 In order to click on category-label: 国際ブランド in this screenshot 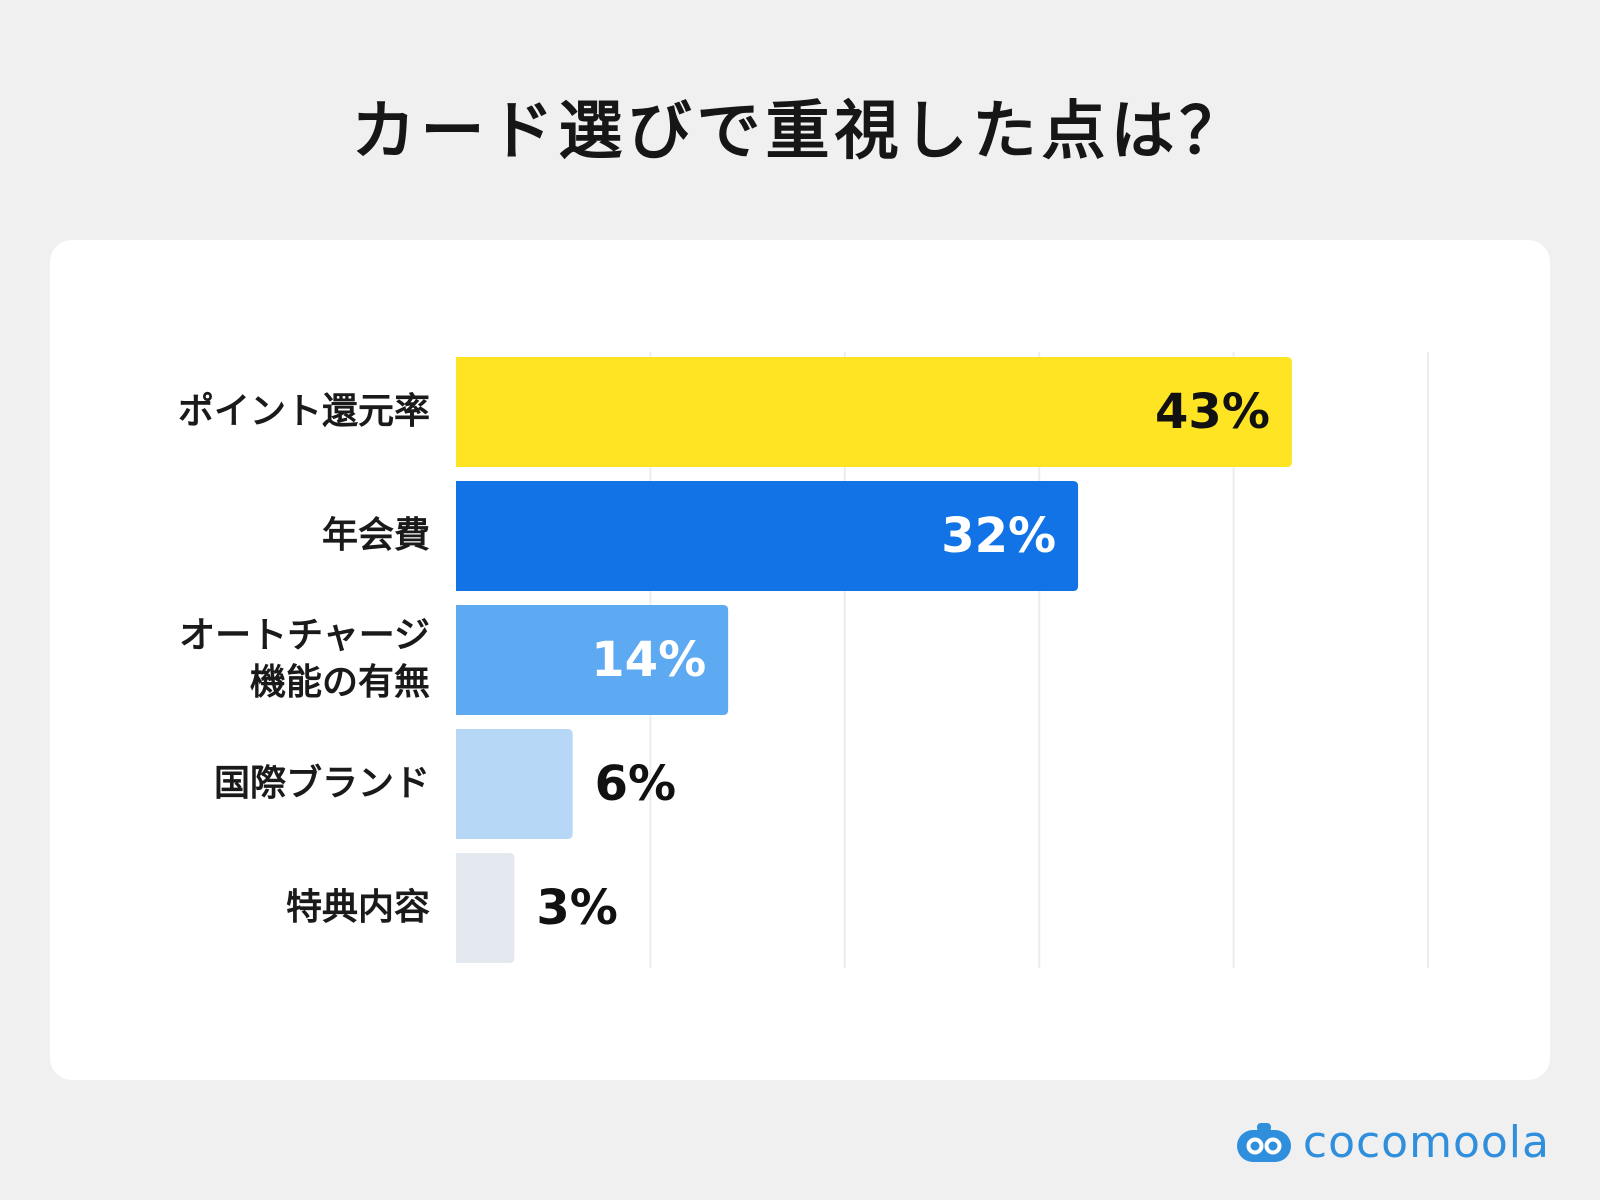, I will do `click(240, 784)`.